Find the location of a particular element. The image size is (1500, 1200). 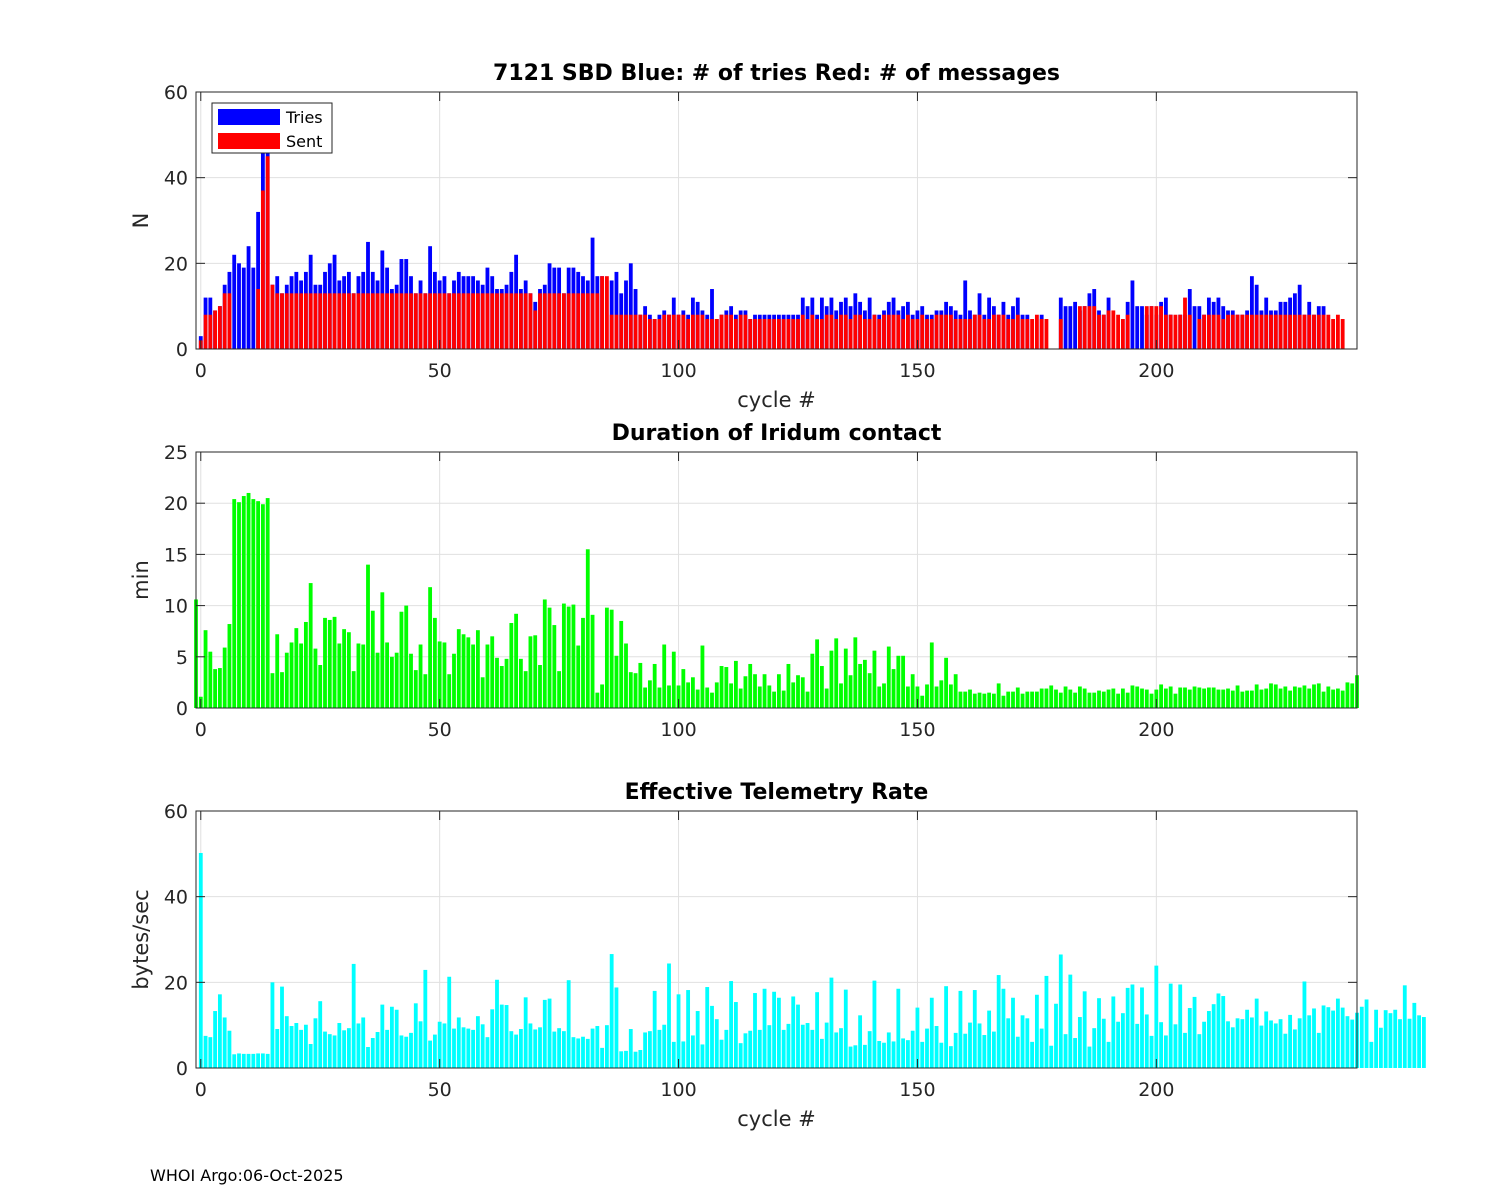

x-tick-label: 200 is located at coordinates (1156, 1090).